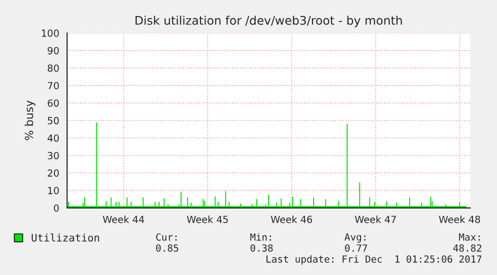  I want to click on text: 48.82, so click(467, 248).